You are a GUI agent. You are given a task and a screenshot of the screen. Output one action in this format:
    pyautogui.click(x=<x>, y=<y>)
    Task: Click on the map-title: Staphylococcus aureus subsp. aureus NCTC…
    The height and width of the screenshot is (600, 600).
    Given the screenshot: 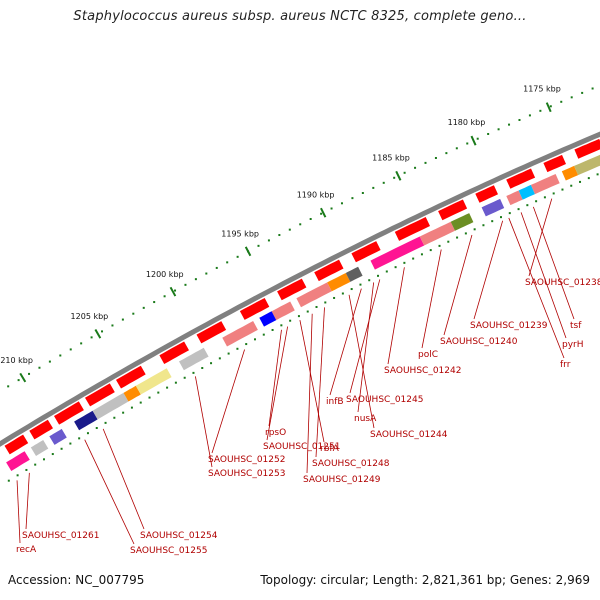 What is the action you would take?
    pyautogui.click(x=300, y=16)
    